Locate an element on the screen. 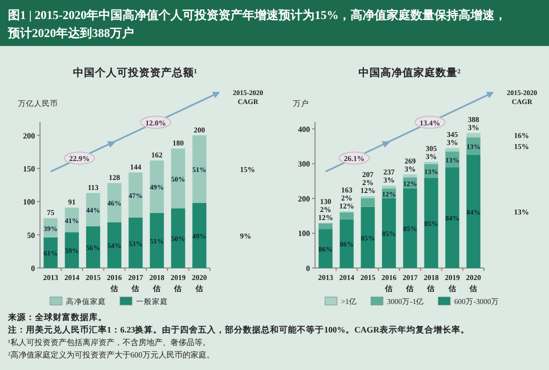 The height and width of the screenshot is (370, 549). y-tick-label: 300 is located at coordinates (304, 164).